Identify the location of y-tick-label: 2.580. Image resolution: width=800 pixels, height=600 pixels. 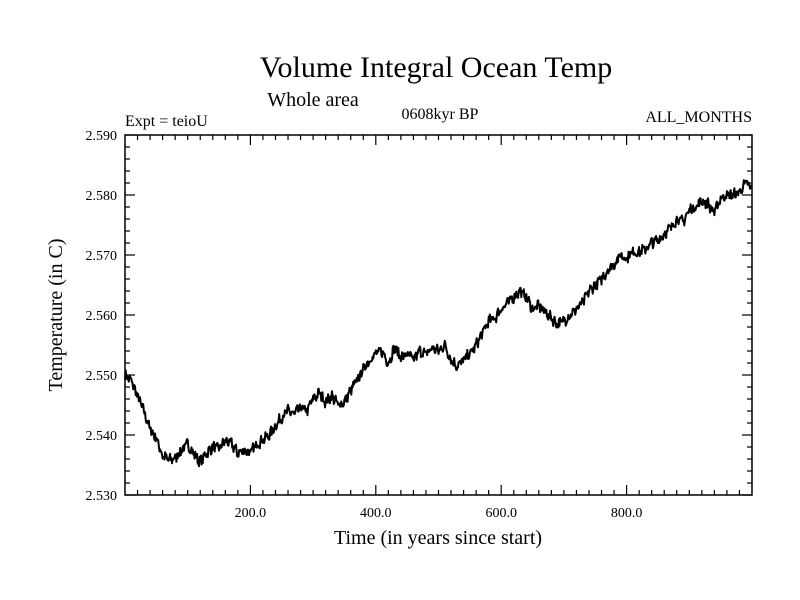
(102, 196).